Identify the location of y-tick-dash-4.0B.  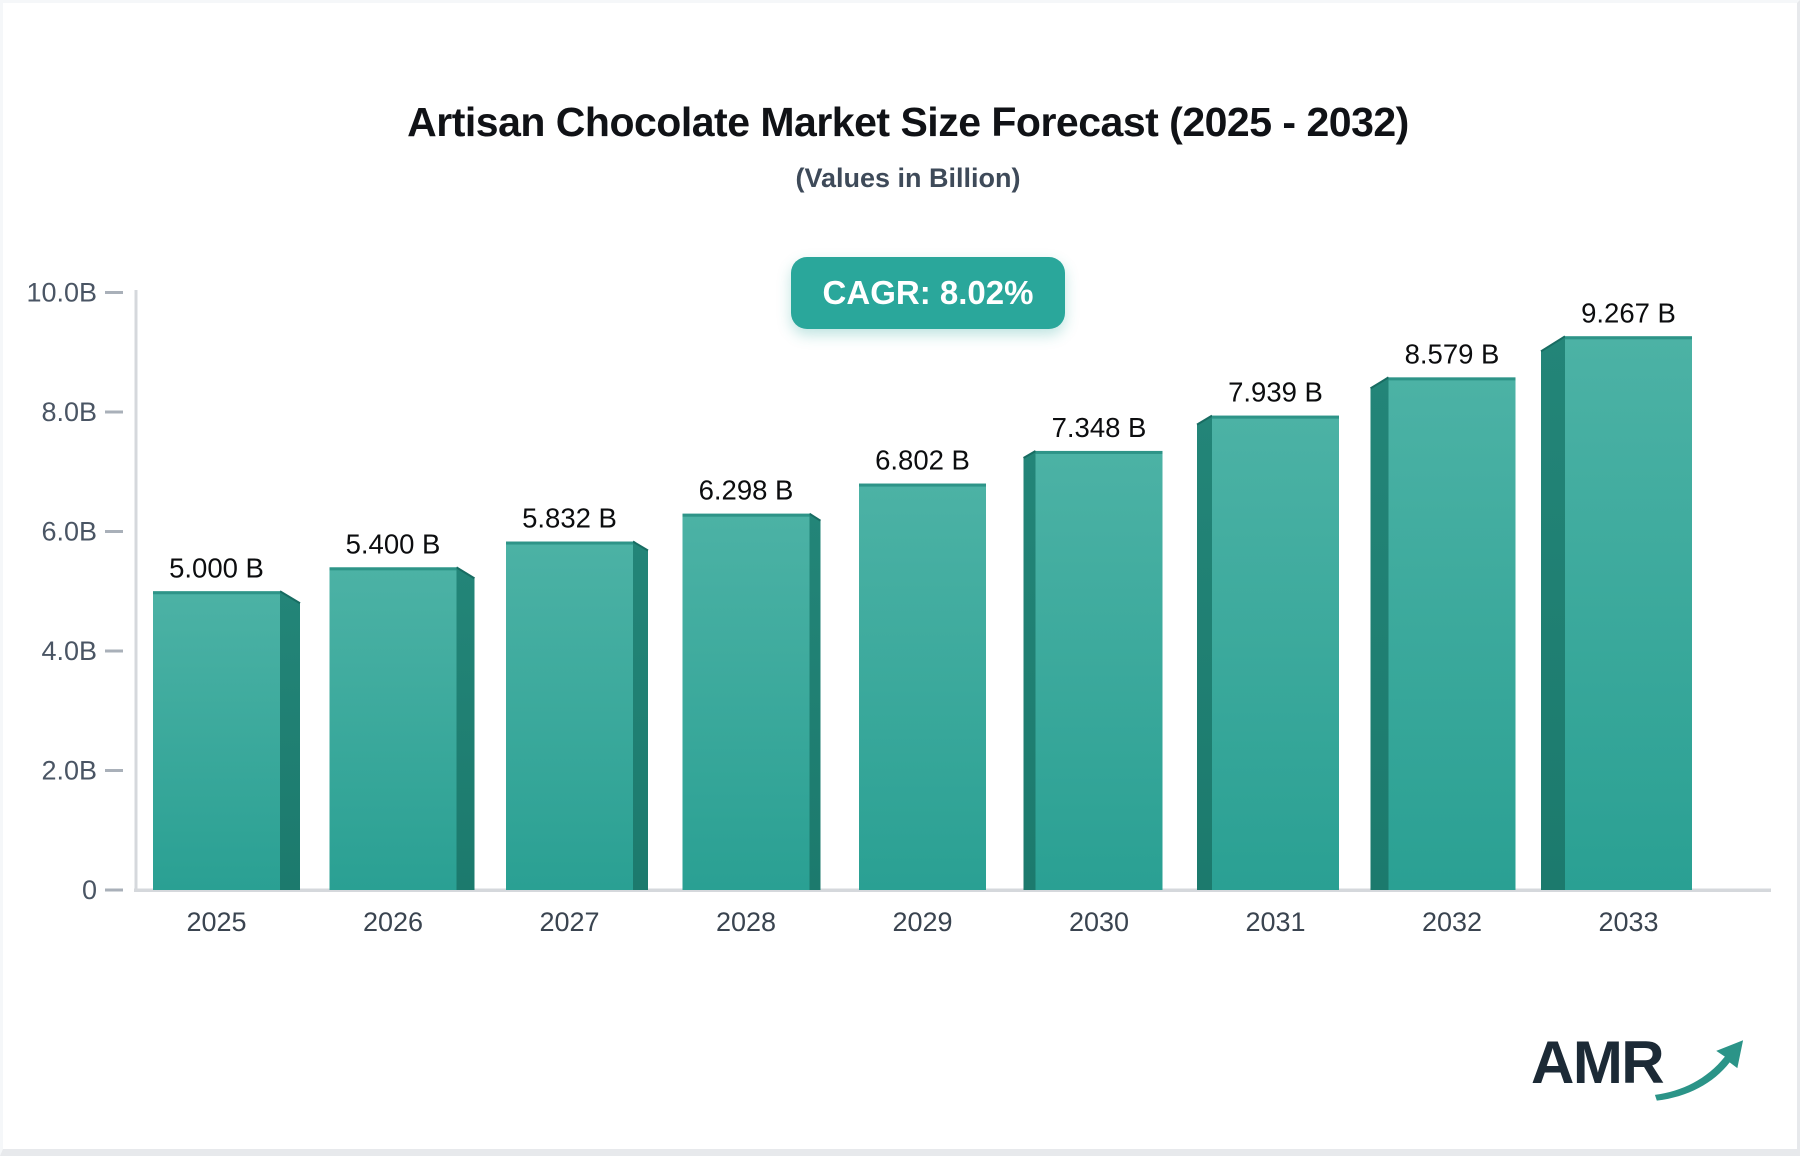
(114, 651).